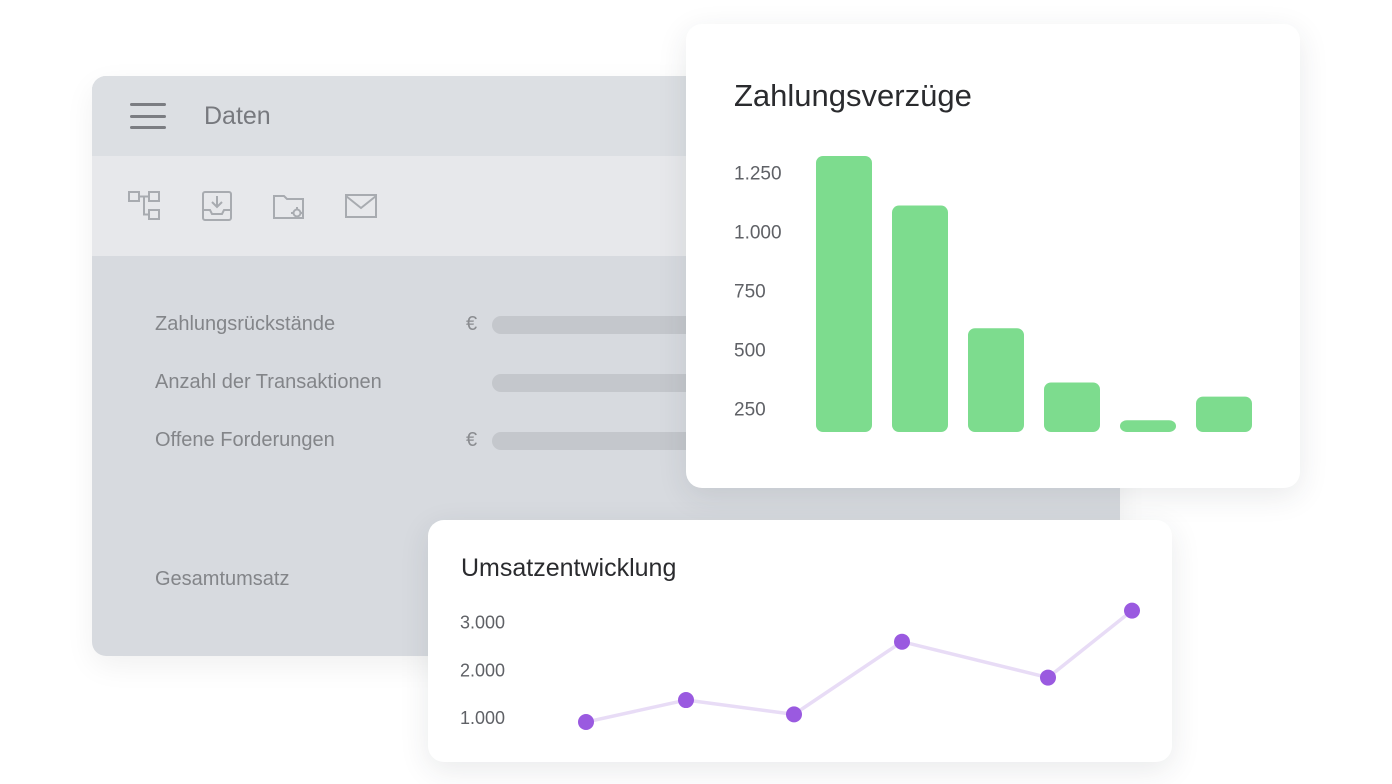 This screenshot has width=1392, height=784. What do you see at coordinates (750, 350) in the screenshot?
I see `y-tick-label: 500` at bounding box center [750, 350].